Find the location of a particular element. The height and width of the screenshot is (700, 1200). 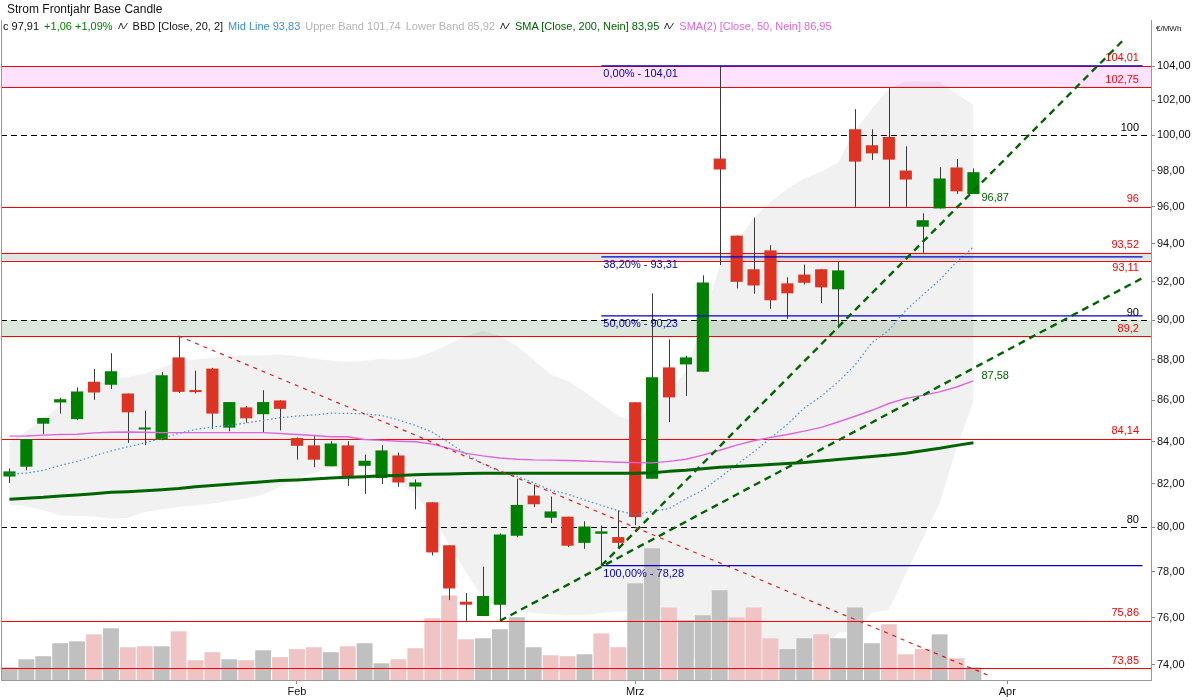

y-tick-label: 96,00 is located at coordinates (1171, 205).